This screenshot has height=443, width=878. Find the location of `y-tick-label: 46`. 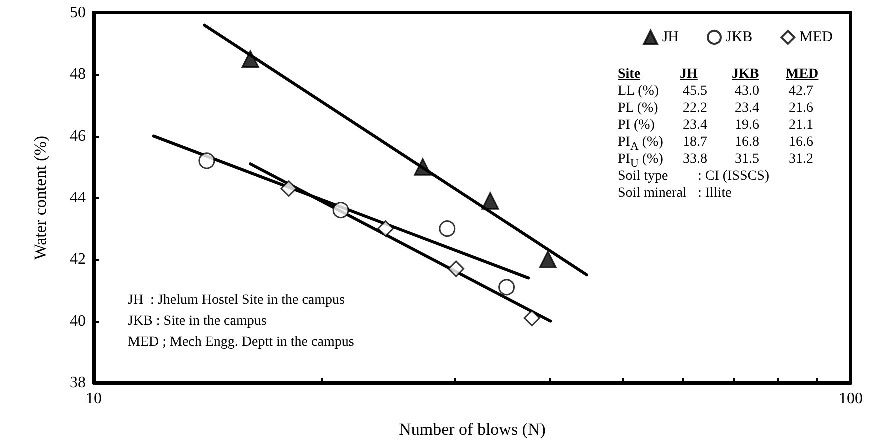

y-tick-label: 46 is located at coordinates (78, 136).